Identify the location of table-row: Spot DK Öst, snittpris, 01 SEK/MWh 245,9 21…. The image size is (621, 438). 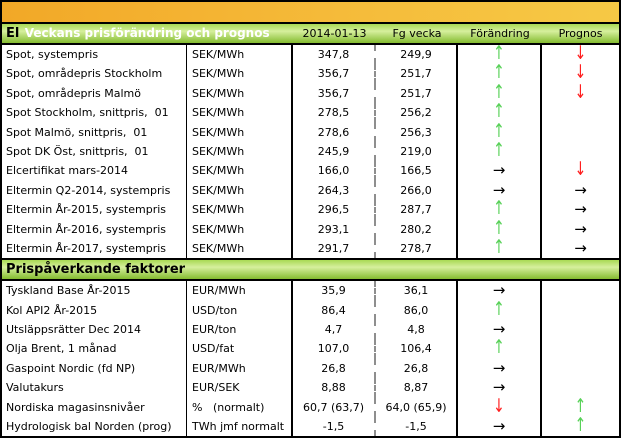
(310, 151).